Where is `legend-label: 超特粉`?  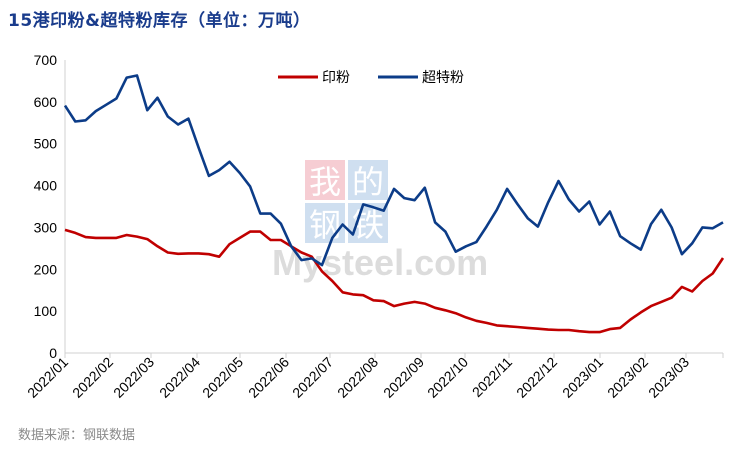 legend-label: 超特粉 is located at coordinates (443, 78).